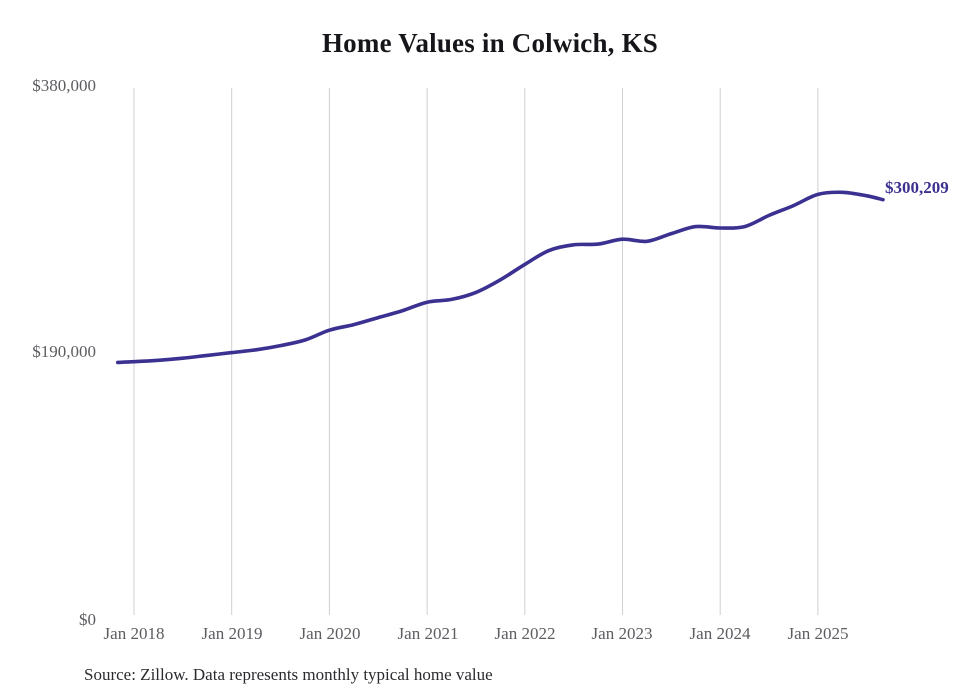 The height and width of the screenshot is (699, 980). Describe the element at coordinates (489, 43) in the screenshot. I see `chart-title: Home Values in Colwich, KS` at that location.